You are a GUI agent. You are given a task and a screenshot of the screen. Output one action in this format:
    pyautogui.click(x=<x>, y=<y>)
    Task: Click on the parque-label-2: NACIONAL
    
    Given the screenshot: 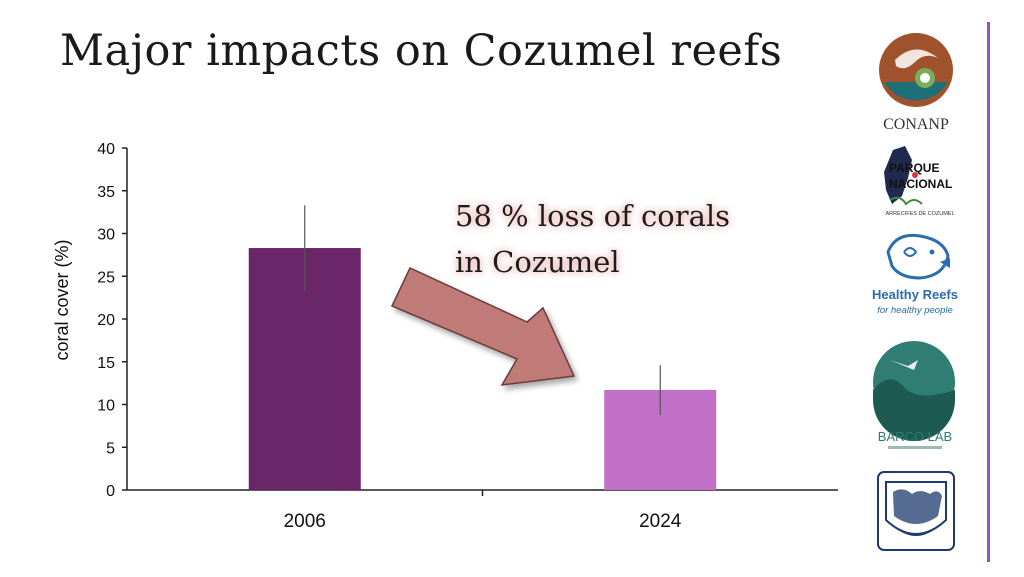 What is the action you would take?
    pyautogui.click(x=920, y=184)
    